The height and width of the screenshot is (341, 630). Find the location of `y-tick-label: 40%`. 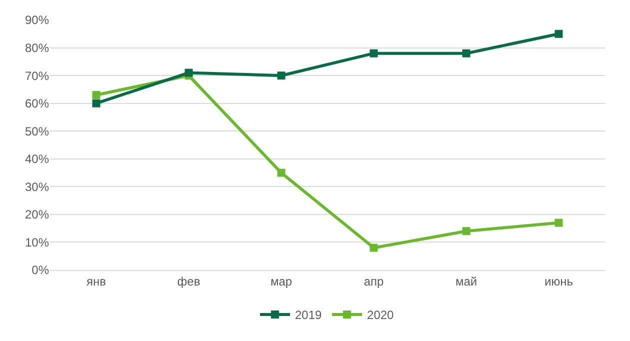

y-tick-label: 40% is located at coordinates (37, 159).